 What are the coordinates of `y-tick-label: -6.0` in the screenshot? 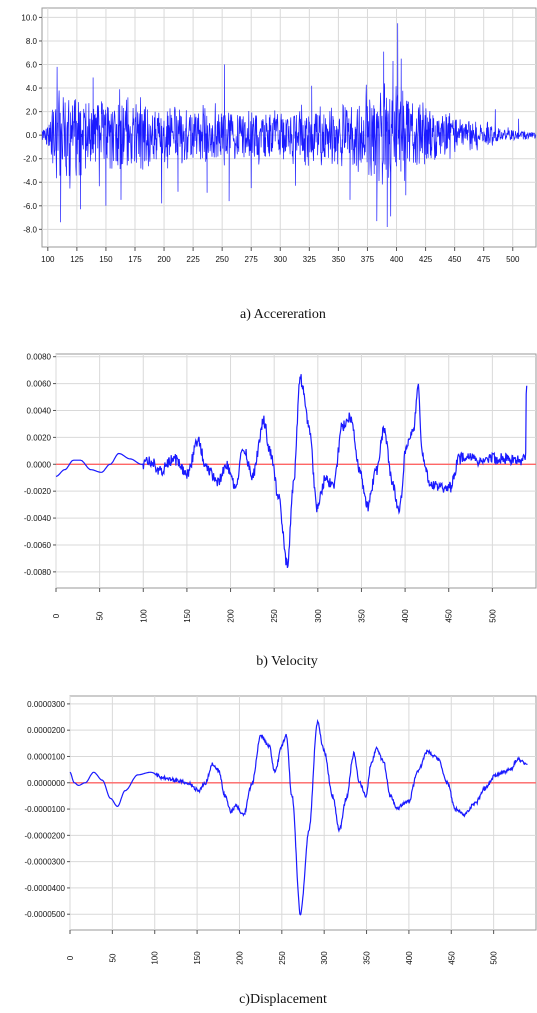 It's located at (30, 206).